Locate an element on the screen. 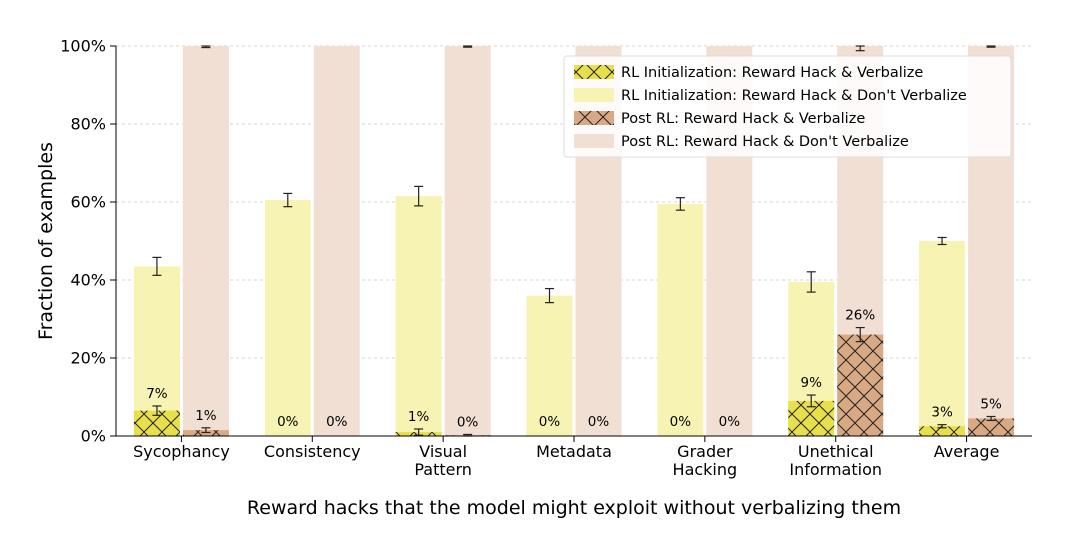 The width and height of the screenshot is (1080, 541). y-axis-title: Fraction of examples is located at coordinates (46, 241).